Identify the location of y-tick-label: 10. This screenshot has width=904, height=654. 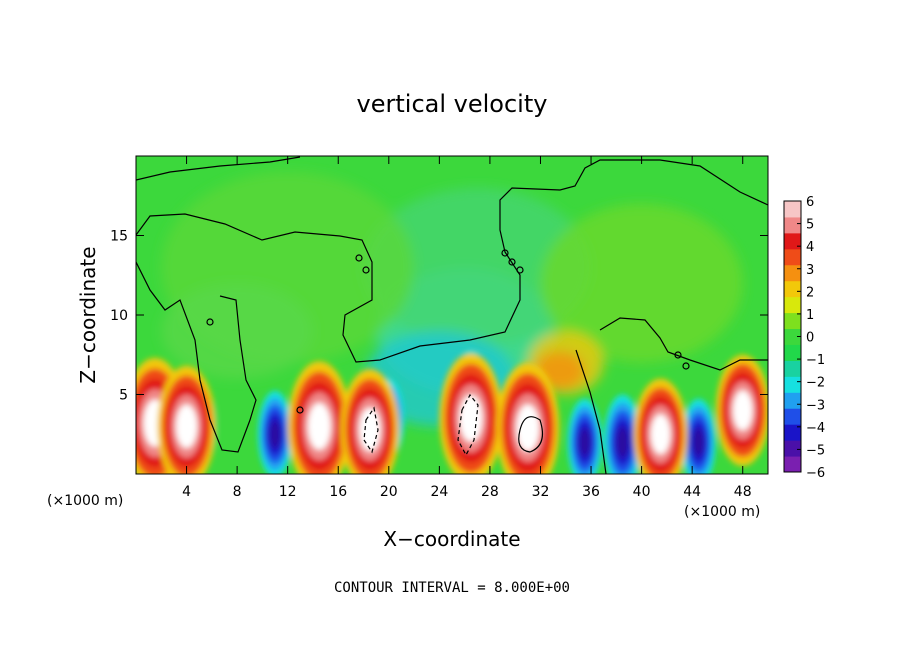
(119, 316).